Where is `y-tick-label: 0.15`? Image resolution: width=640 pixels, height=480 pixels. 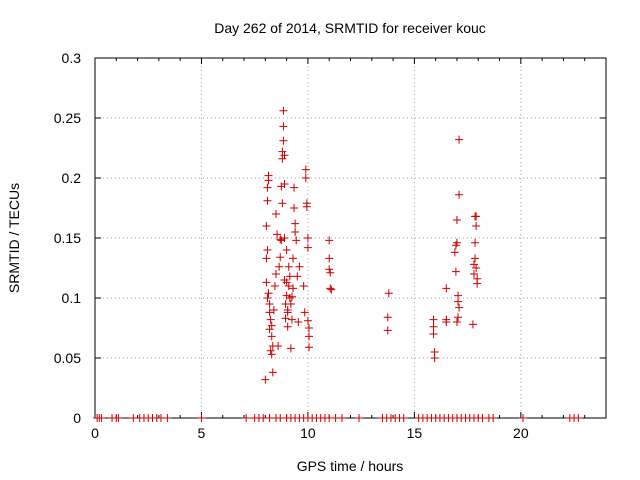
y-tick-label: 0.15 is located at coordinates (67, 238).